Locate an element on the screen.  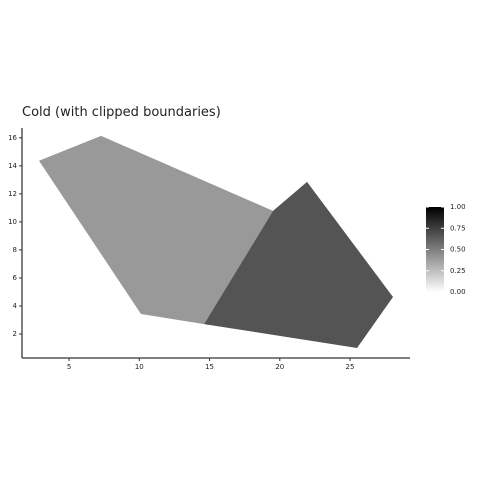
y-tick-label: 16 is located at coordinates (12, 138).